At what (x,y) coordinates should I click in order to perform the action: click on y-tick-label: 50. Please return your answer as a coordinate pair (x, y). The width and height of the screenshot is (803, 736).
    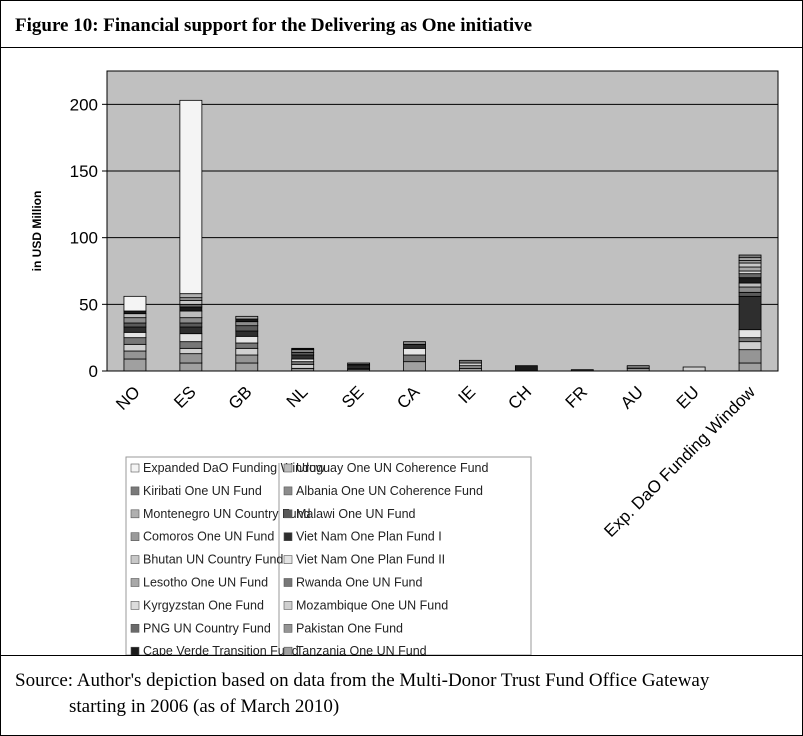
    Looking at the image, I should click on (88, 304).